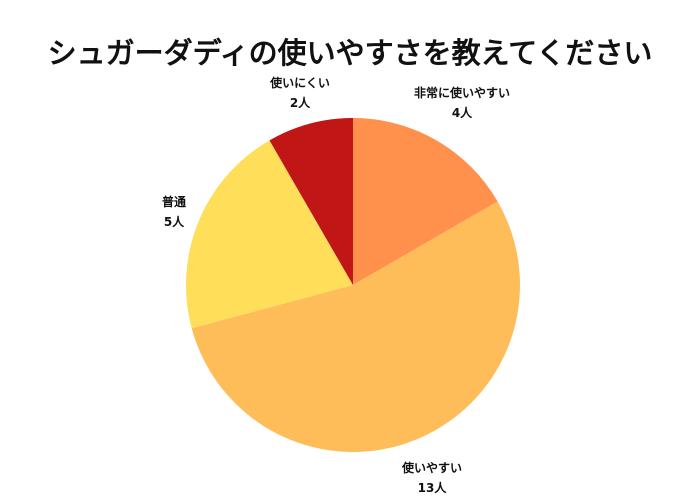 Image resolution: width=700 pixels, height=500 pixels. What do you see at coordinates (300, 103) in the screenshot?
I see `slice-value: 2人` at bounding box center [300, 103].